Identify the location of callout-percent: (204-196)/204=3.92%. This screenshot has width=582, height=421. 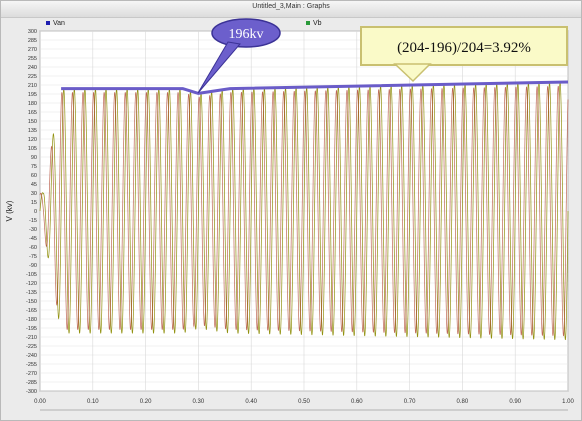
(464, 54).